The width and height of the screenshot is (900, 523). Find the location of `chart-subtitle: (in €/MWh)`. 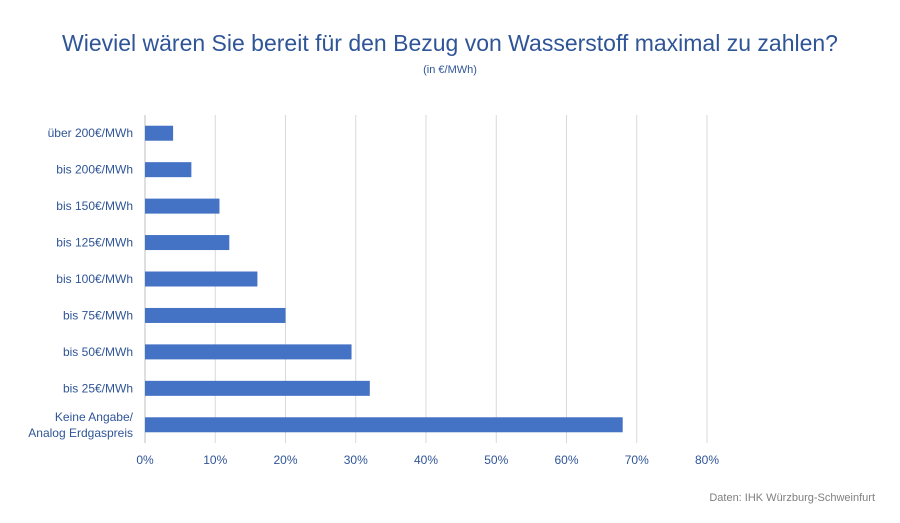

chart-subtitle: (in €/MWh) is located at coordinates (450, 70).